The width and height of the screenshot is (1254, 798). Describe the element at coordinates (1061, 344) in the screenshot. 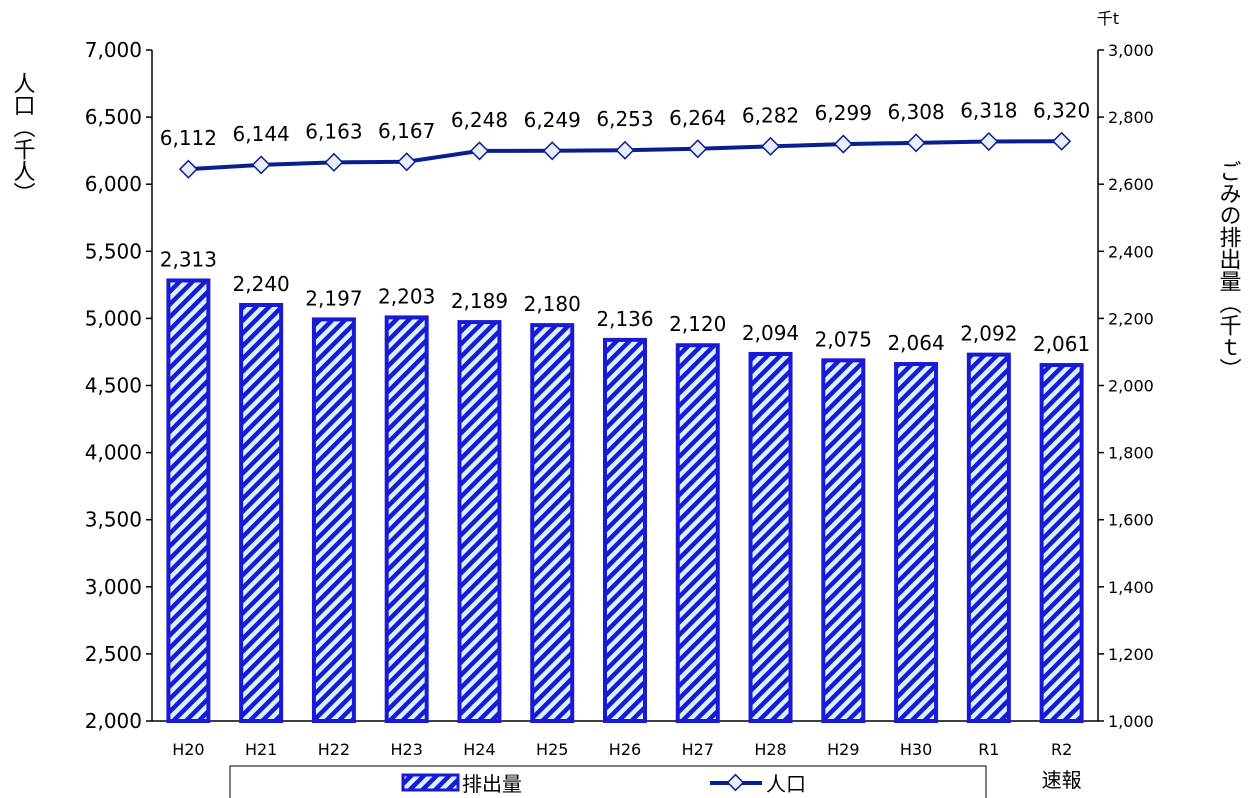

I see `bar-value-label: 2,061` at that location.